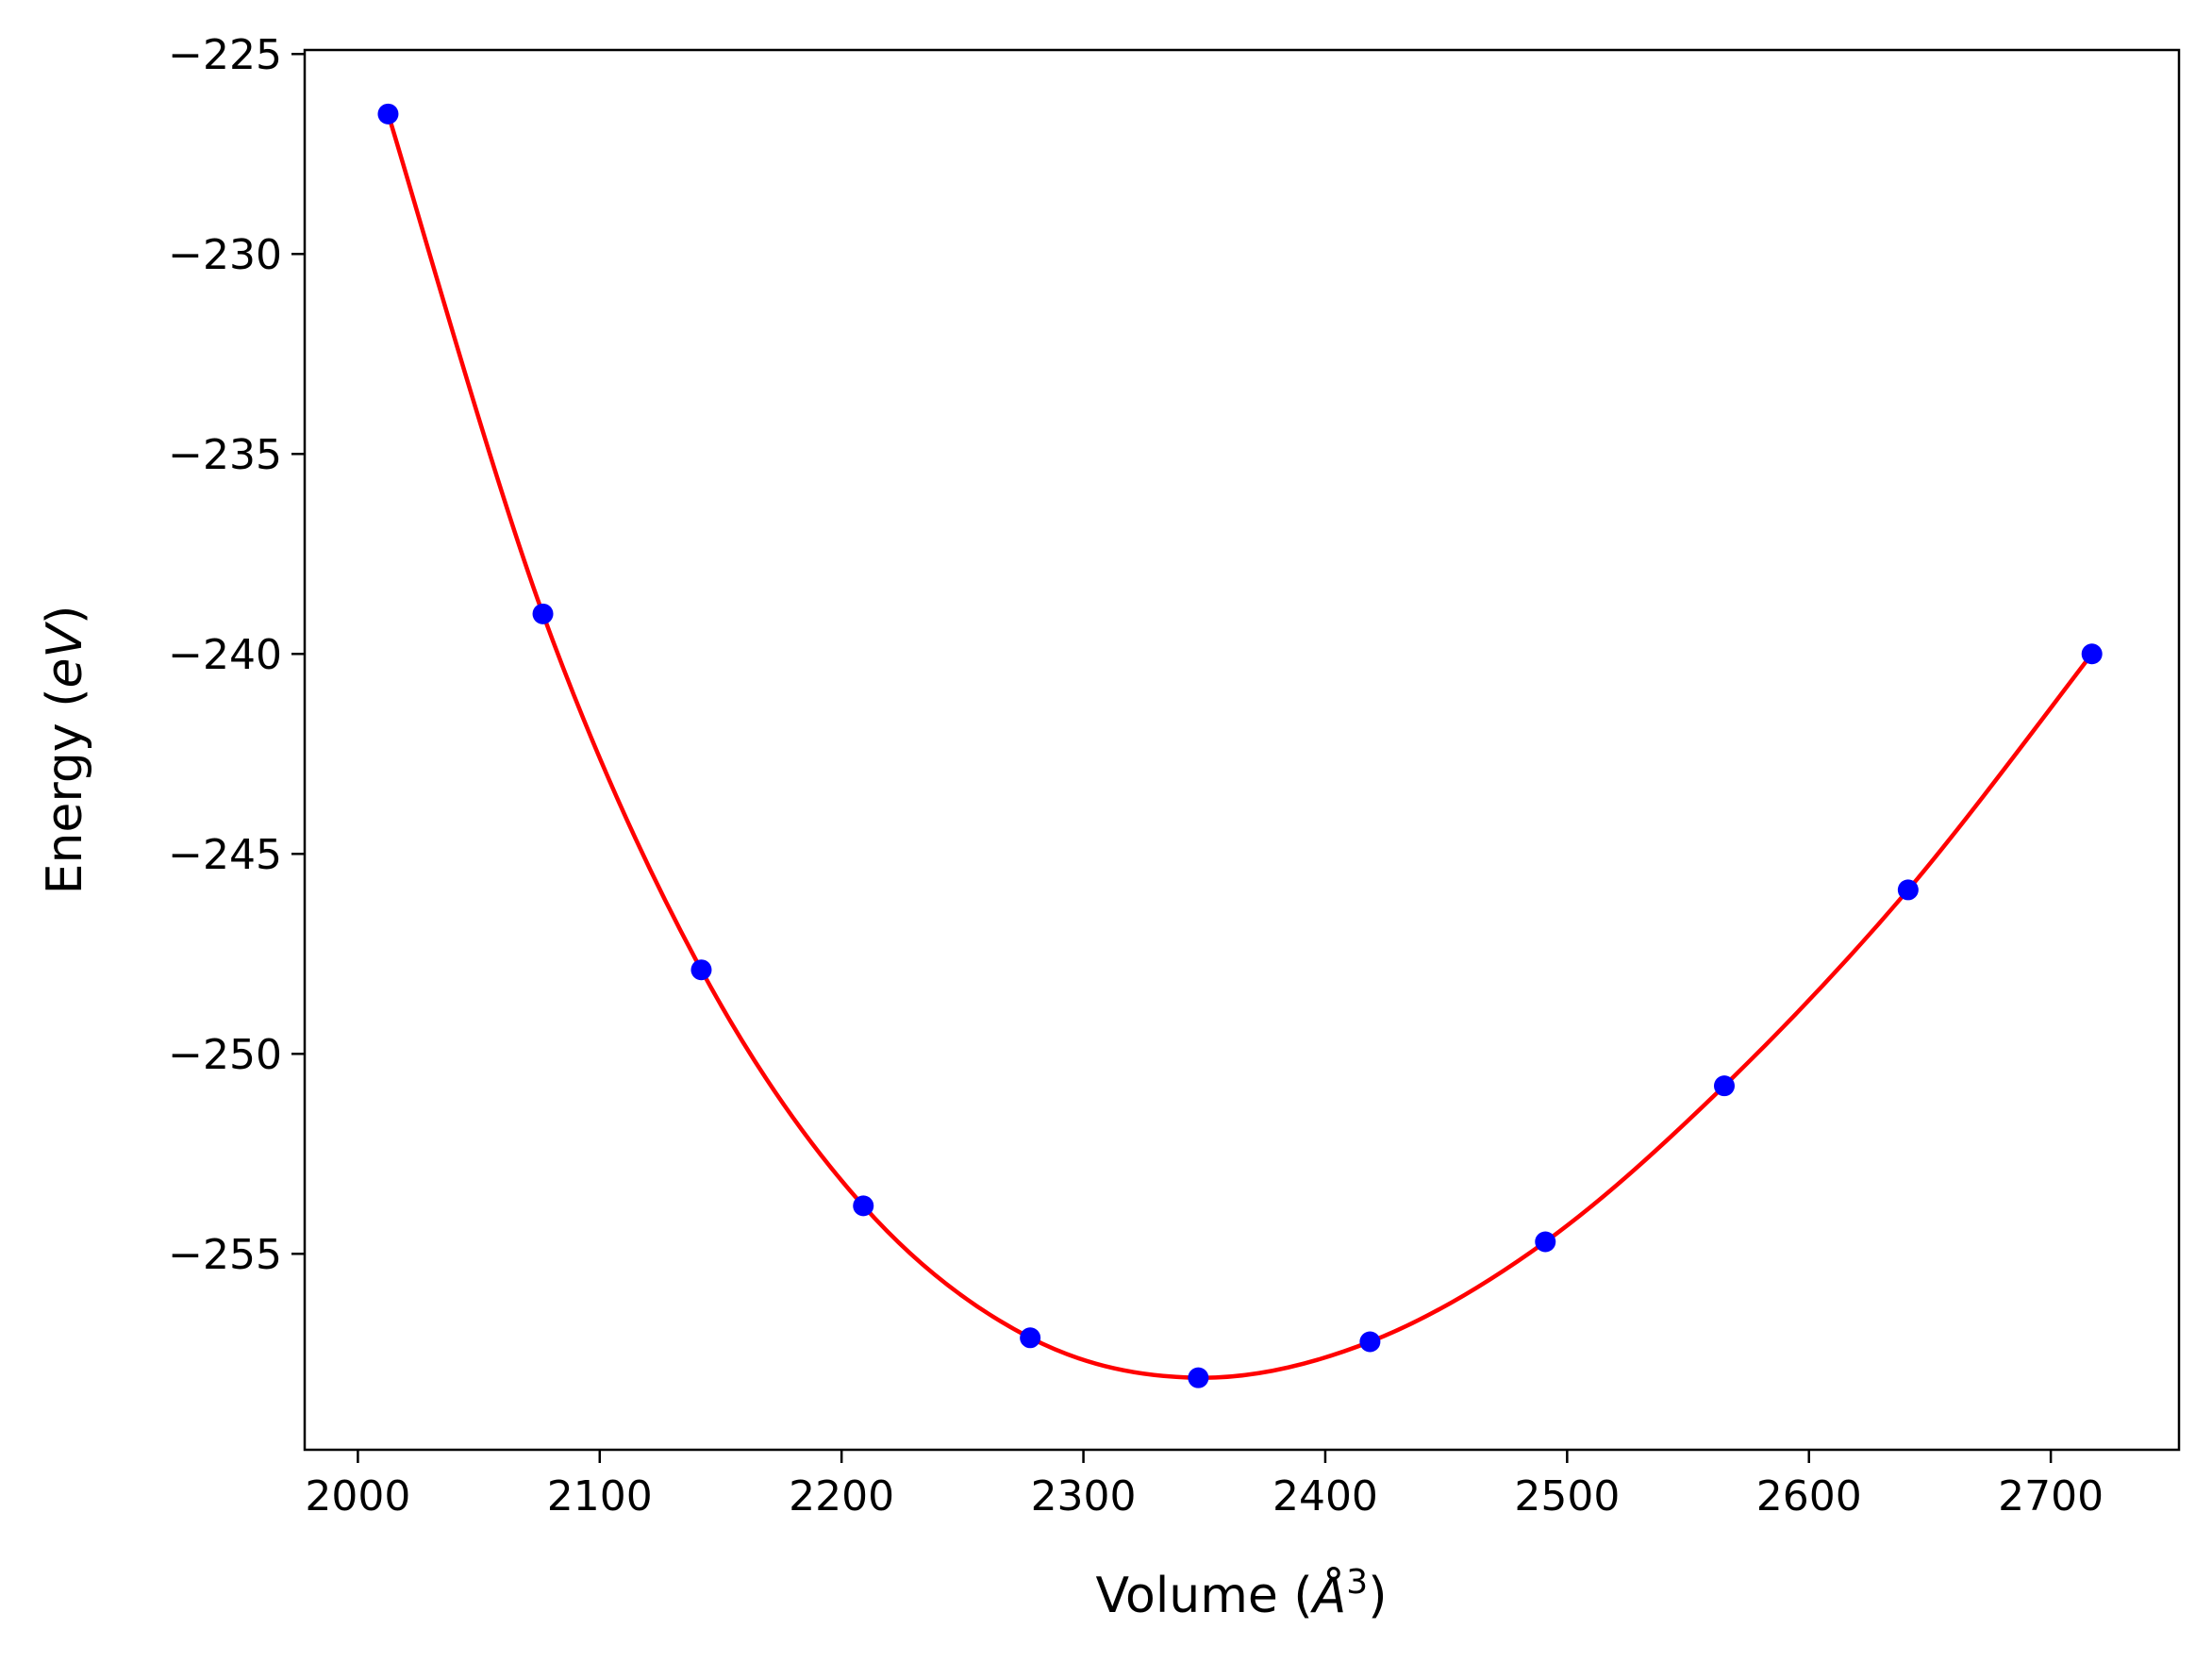 This screenshot has width=2212, height=1662. I want to click on x-tick-label: 2300, so click(1084, 1496).